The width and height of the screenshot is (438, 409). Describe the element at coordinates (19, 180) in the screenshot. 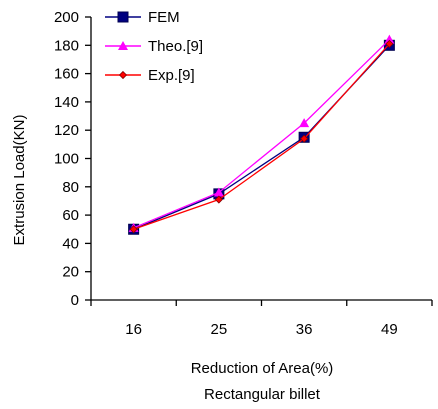

I see `y-axis-title: Extrusion Load(KN)` at that location.